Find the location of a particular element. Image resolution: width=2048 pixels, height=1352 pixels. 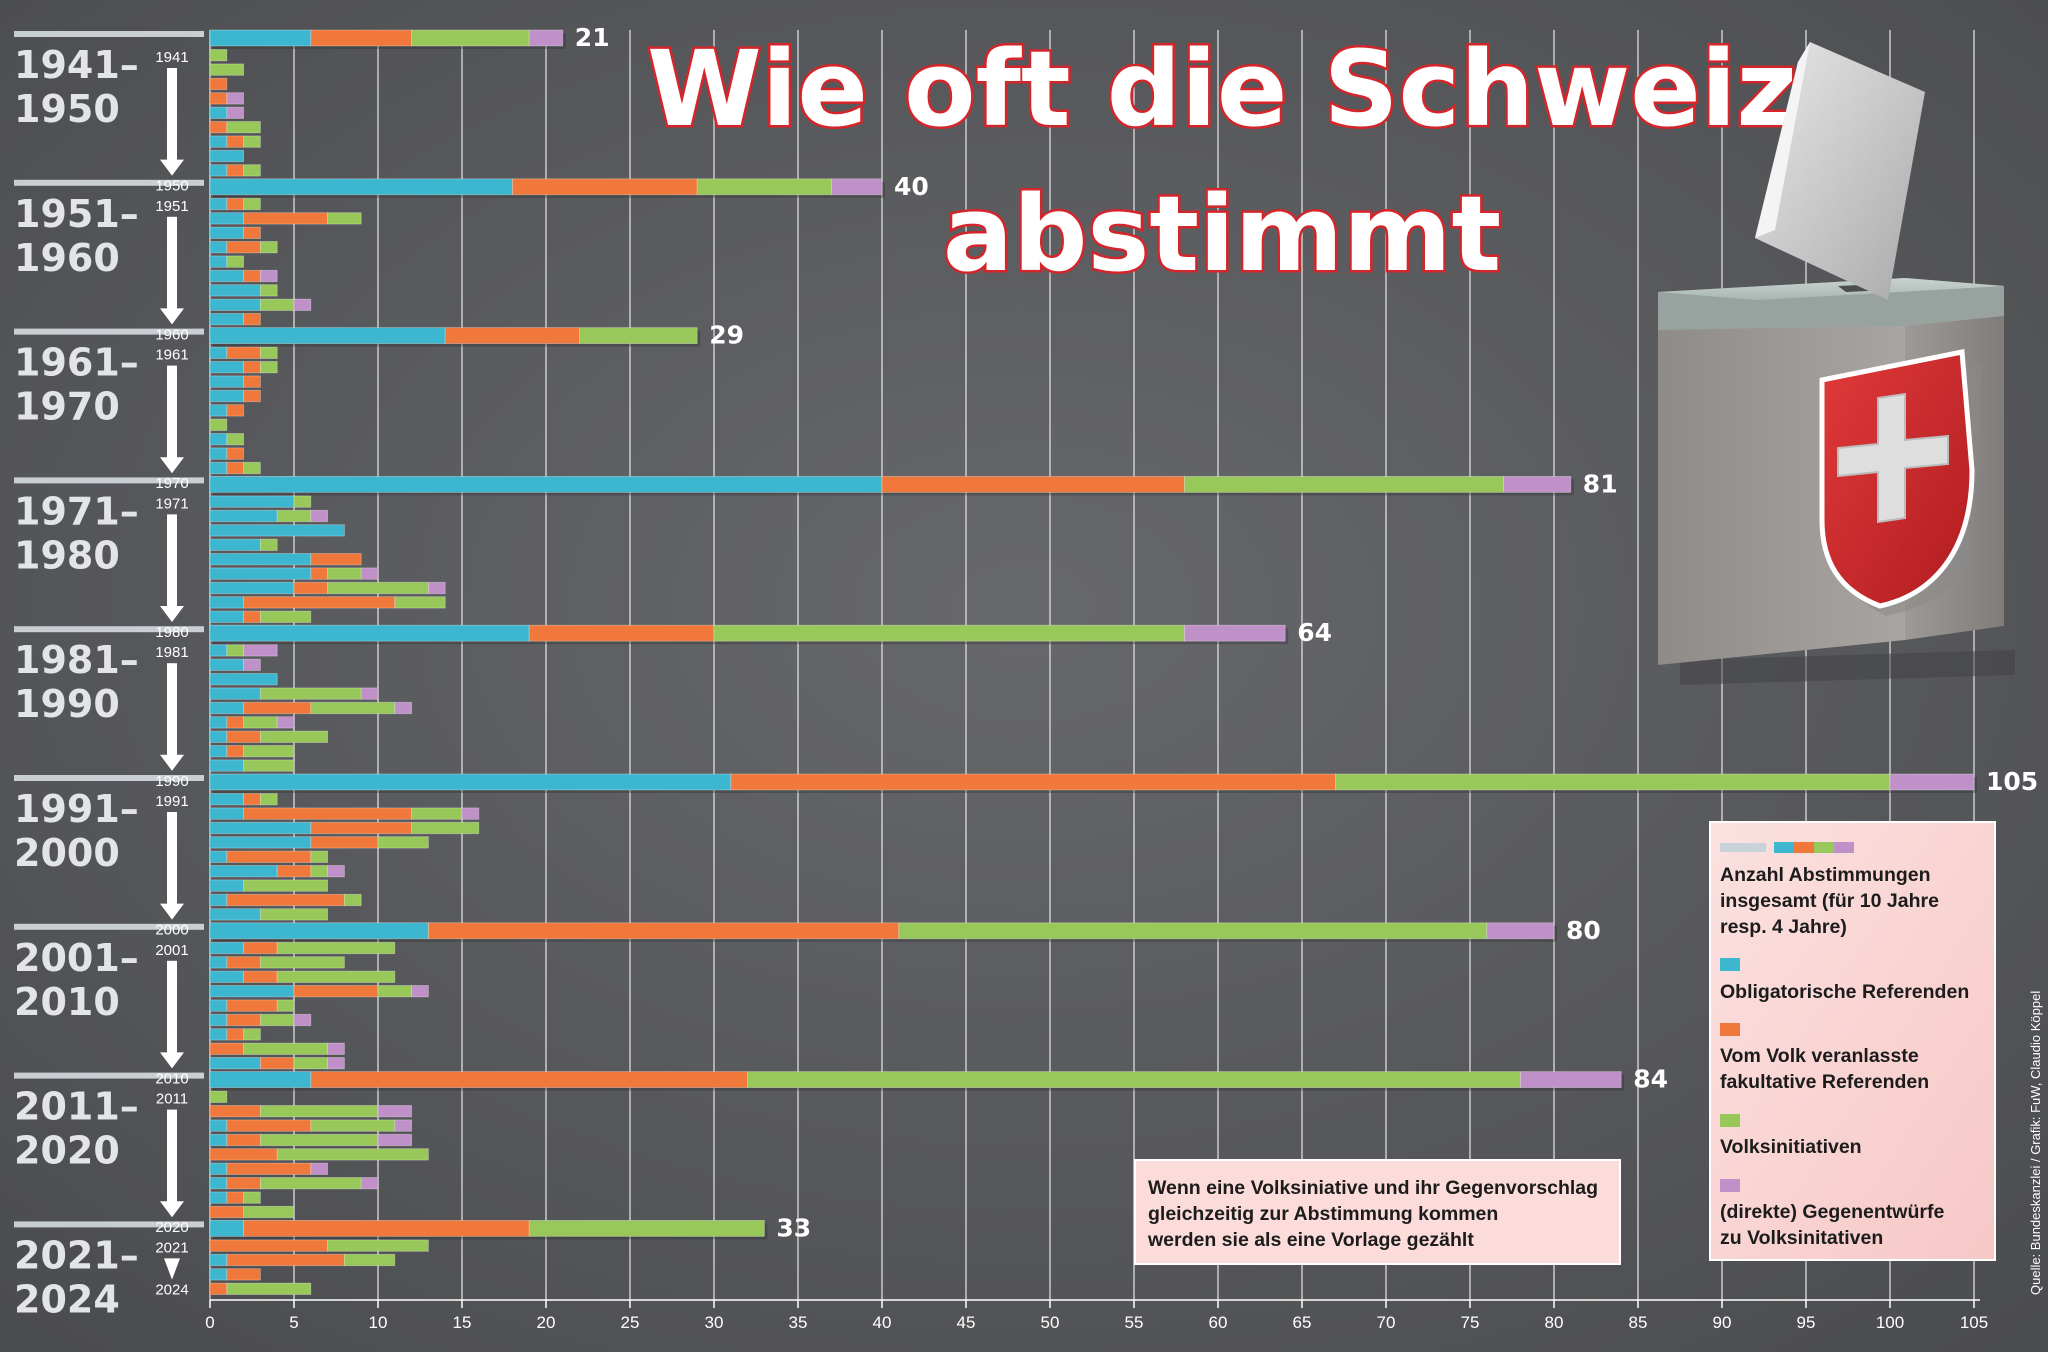

decade-label-line-1: 1951– is located at coordinates (76, 214).